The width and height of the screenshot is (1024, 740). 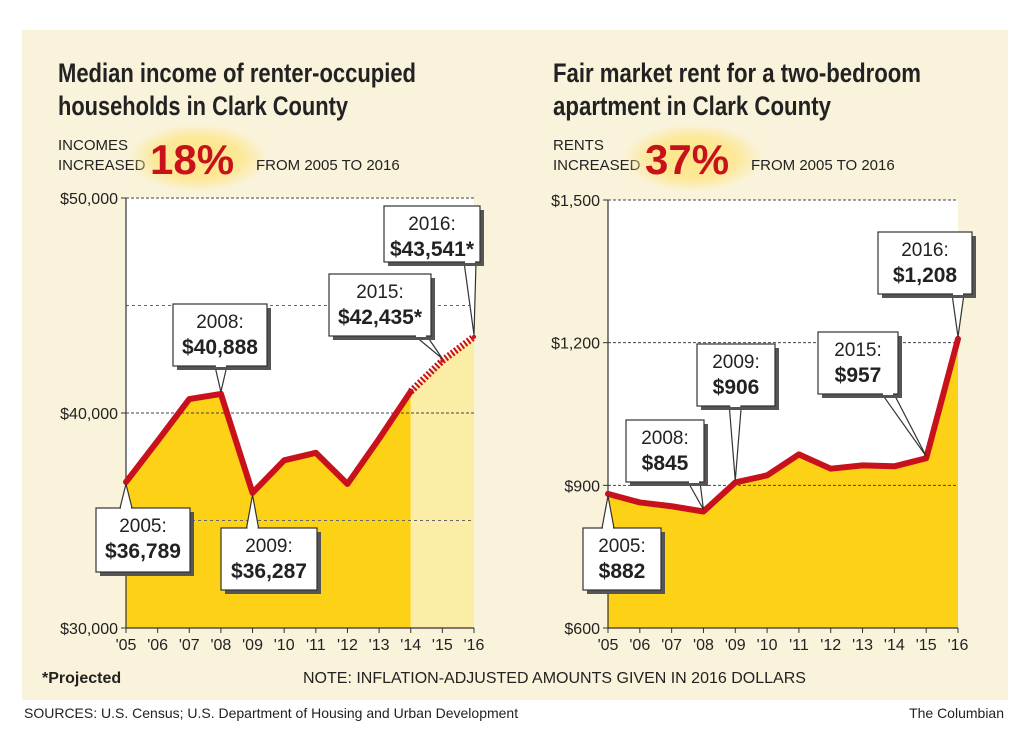 What do you see at coordinates (925, 250) in the screenshot?
I see `callout-year: 2016:` at bounding box center [925, 250].